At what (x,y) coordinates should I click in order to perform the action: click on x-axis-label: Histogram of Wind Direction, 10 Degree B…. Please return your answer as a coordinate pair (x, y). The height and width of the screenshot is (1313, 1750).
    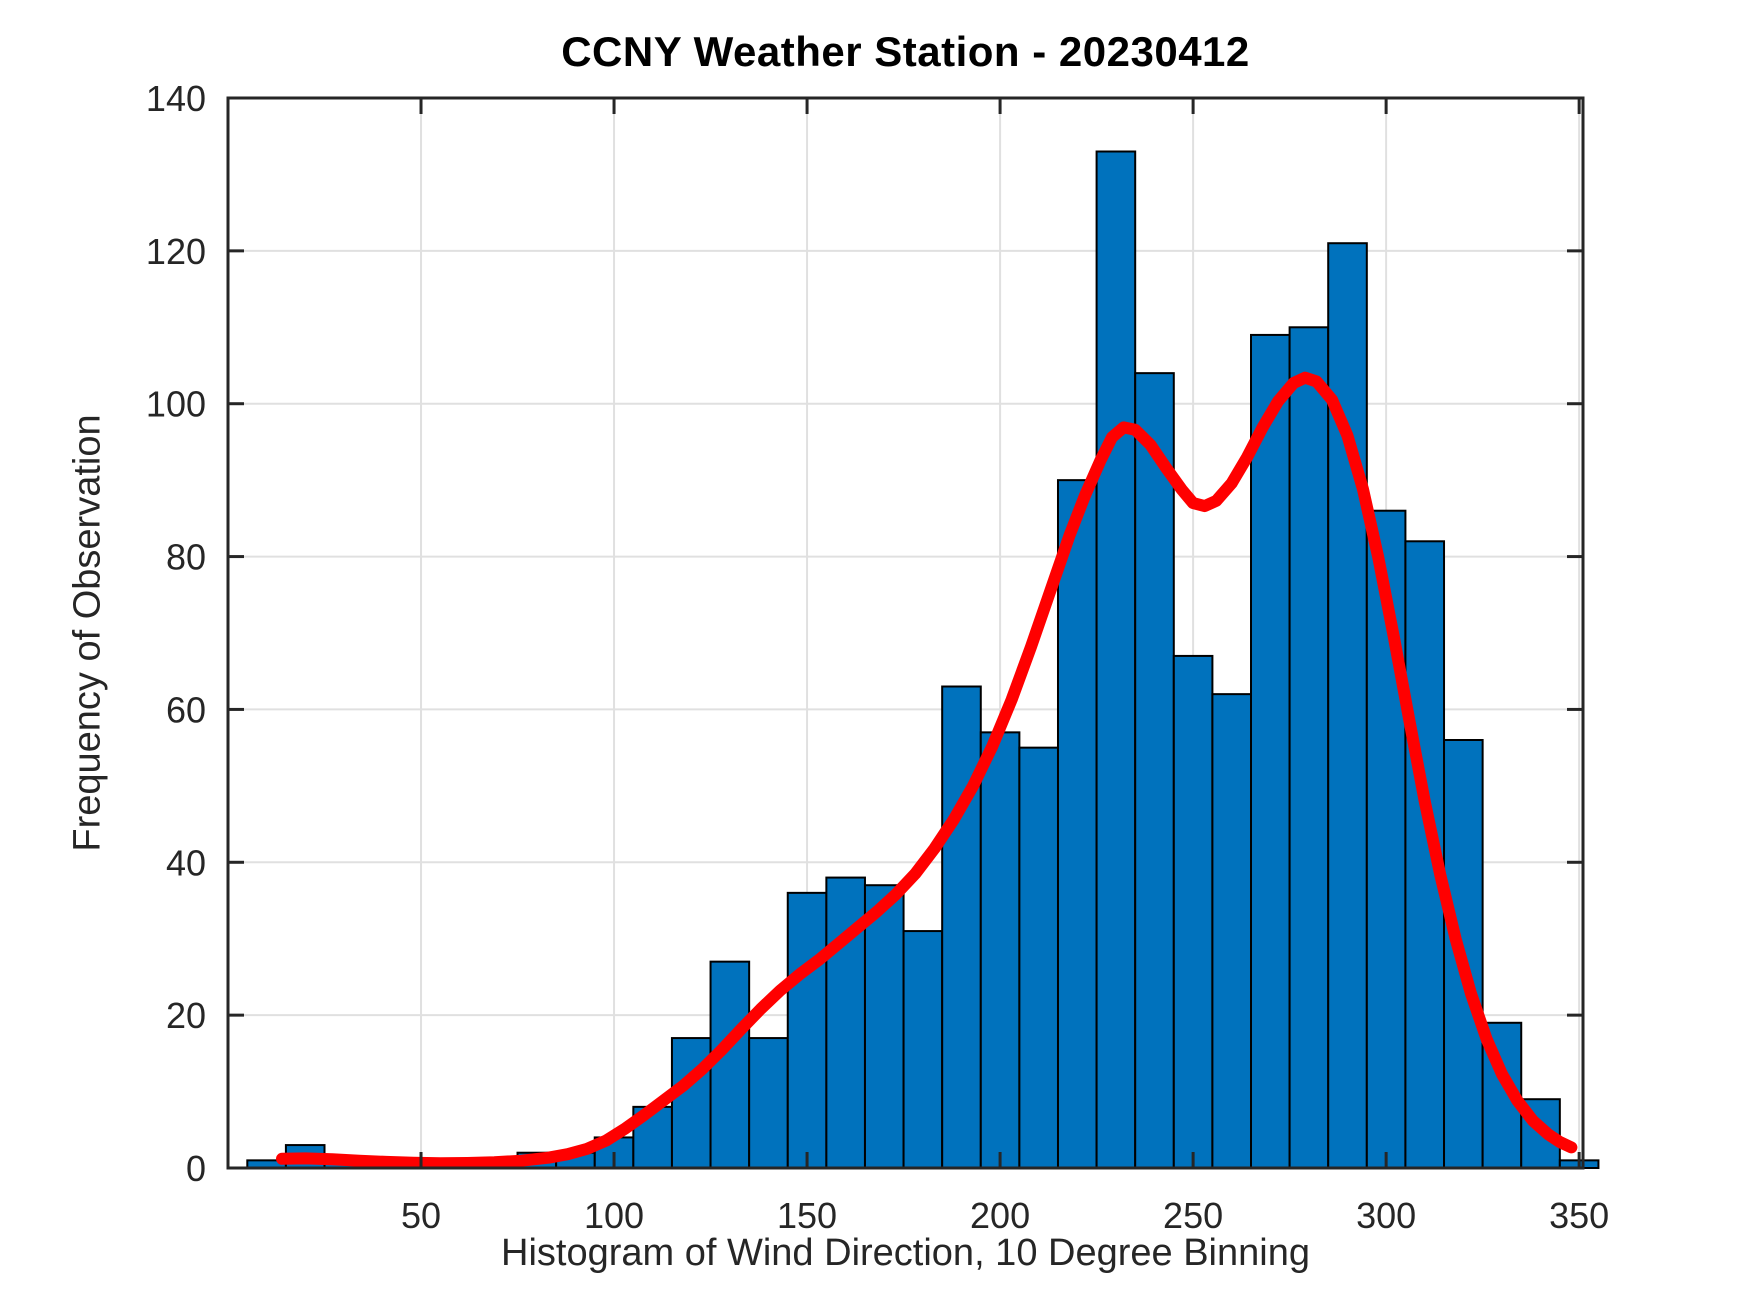
    Looking at the image, I should click on (905, 1253).